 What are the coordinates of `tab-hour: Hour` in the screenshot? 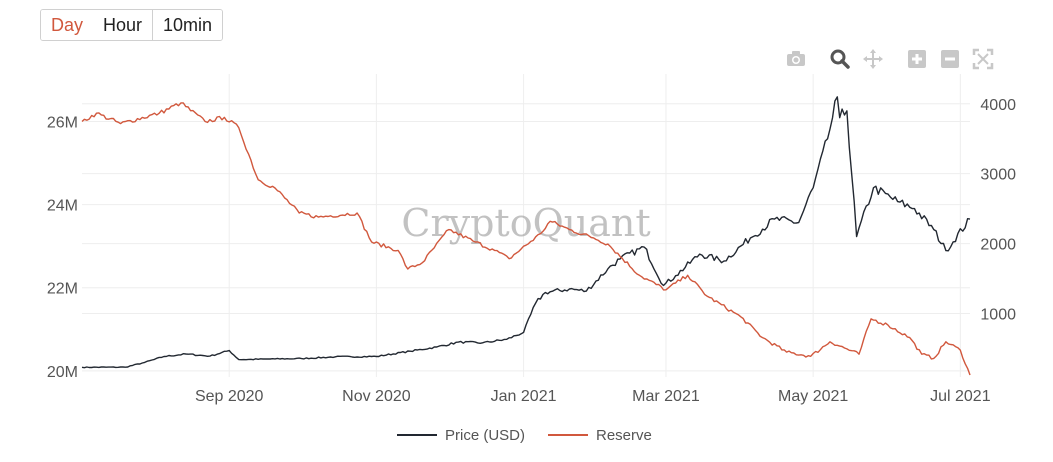 It's located at (123, 25).